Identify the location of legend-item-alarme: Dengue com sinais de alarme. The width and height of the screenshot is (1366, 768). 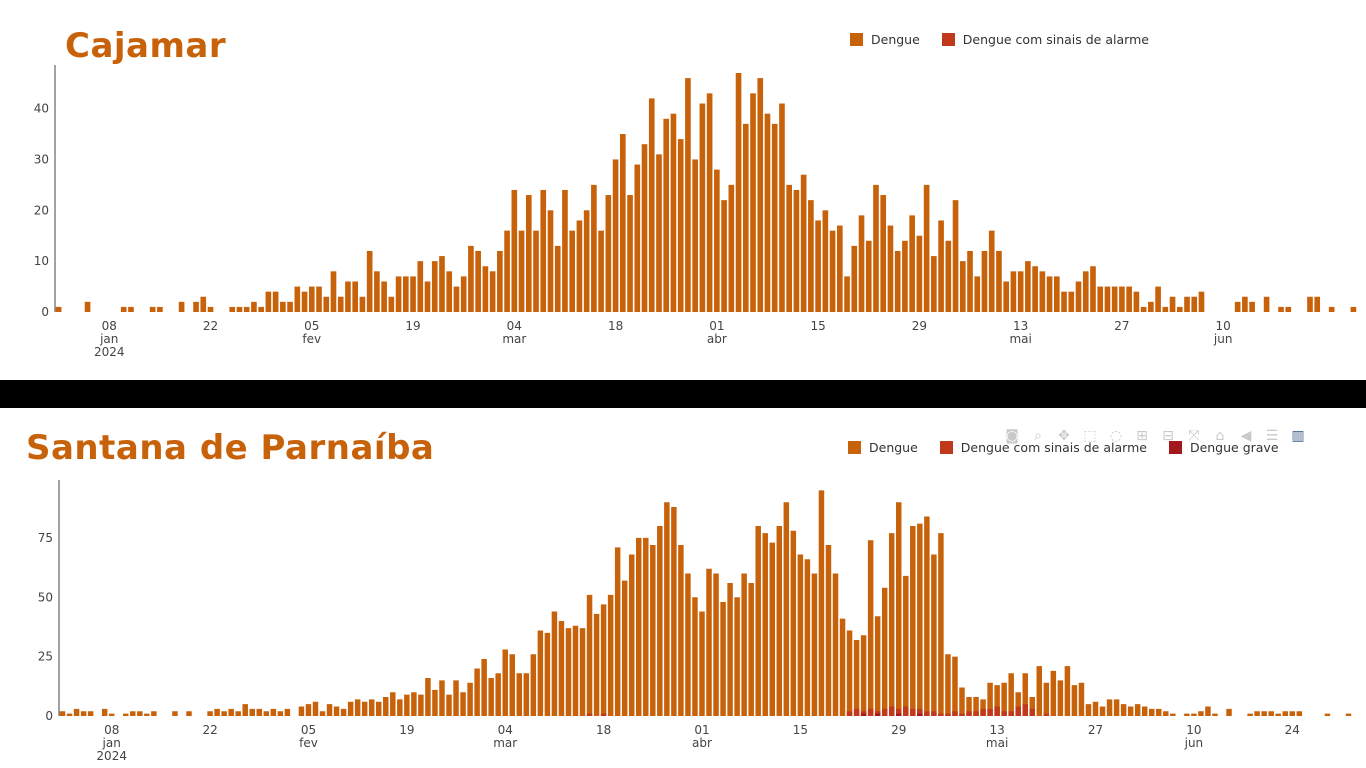
(1043, 447).